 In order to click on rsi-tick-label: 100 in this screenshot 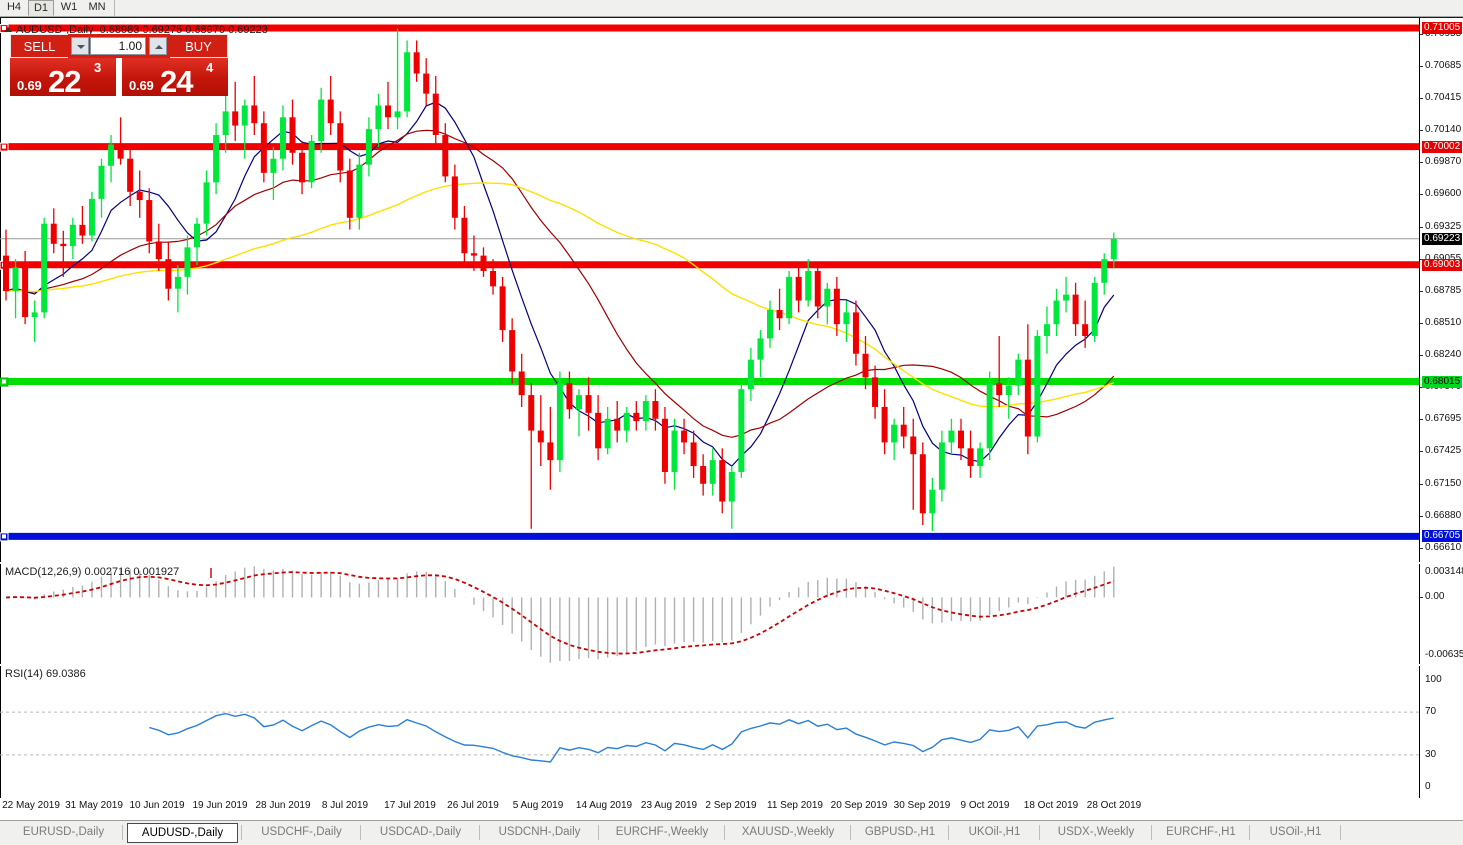, I will do `click(1433, 679)`.